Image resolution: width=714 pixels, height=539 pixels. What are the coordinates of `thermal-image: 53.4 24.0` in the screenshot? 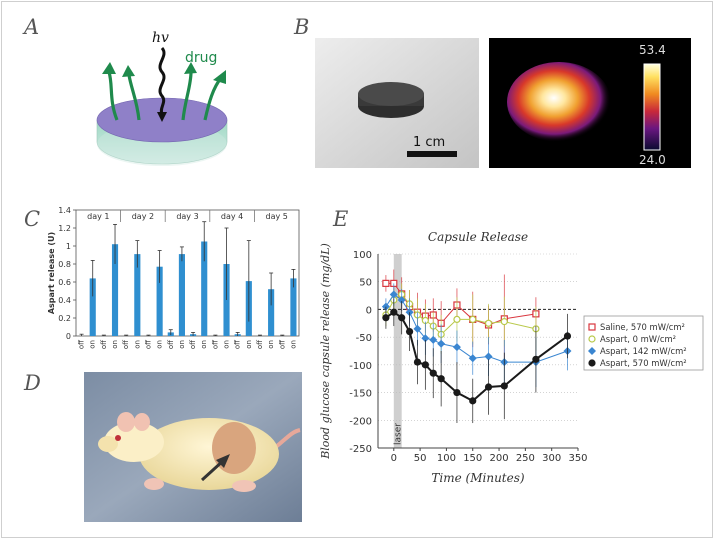 It's located at (590, 103).